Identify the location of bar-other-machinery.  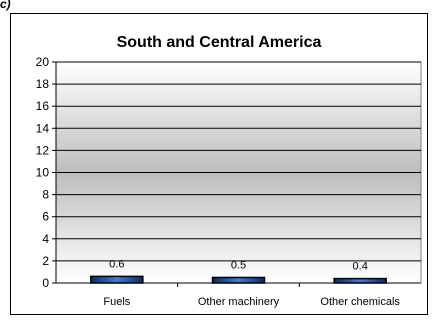
(238, 280).